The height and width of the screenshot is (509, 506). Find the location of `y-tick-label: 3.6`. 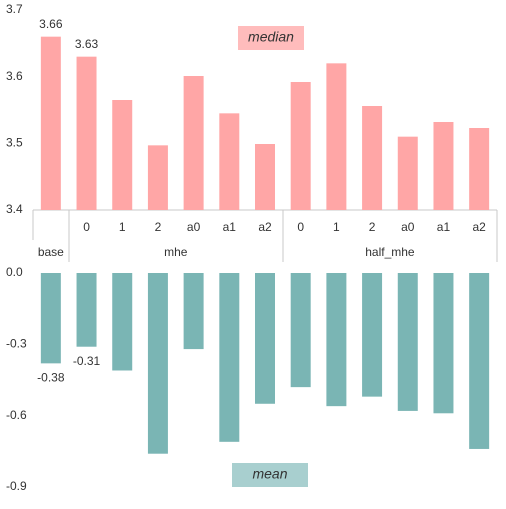

y-tick-label: 3.6 is located at coordinates (14, 76).